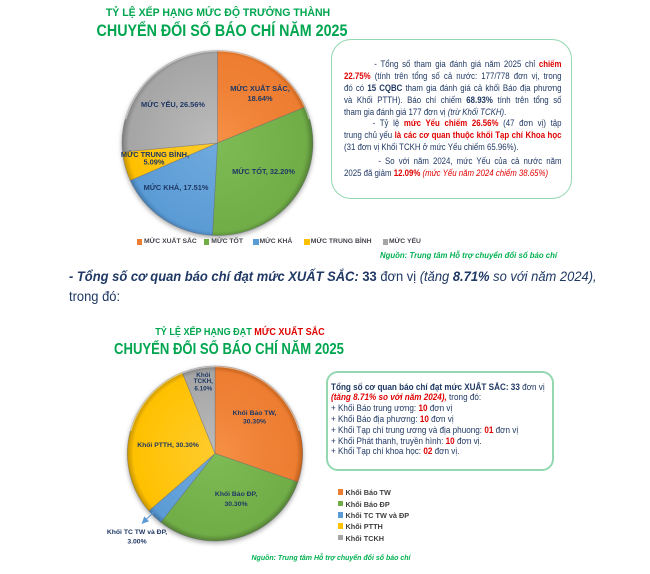  Describe the element at coordinates (137, 532) in the screenshot. I see `svg-text: Khối TC TW và ĐP,` at that location.